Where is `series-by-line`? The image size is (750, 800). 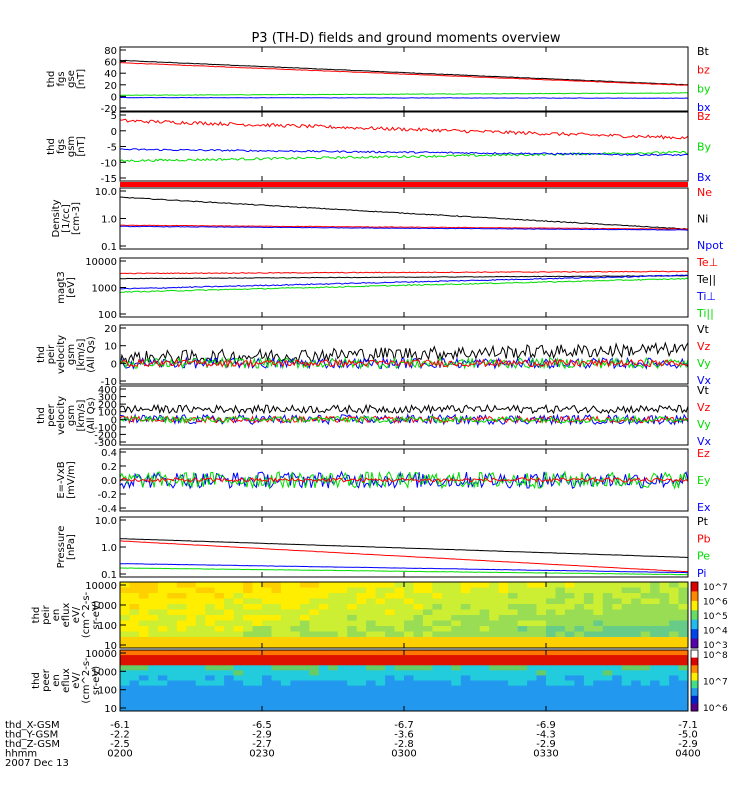 series-by-line is located at coordinates (404, 156).